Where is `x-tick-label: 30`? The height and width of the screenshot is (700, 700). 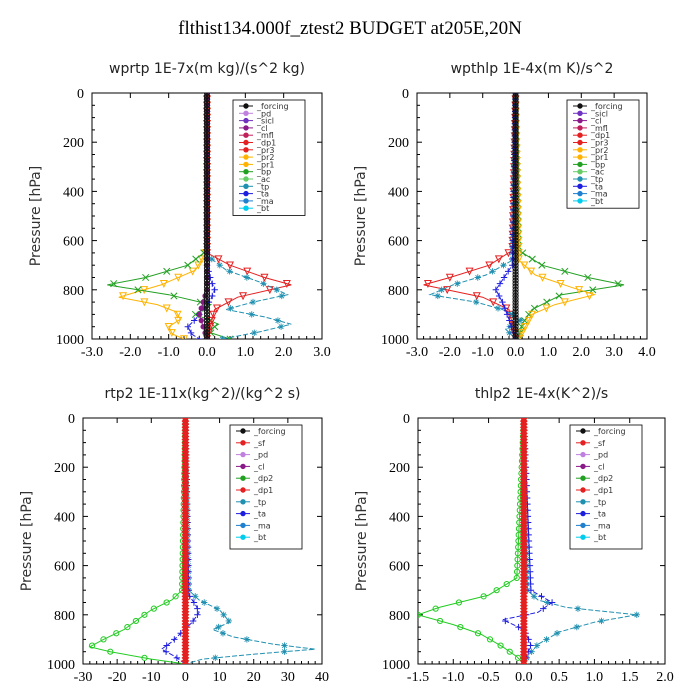
x-tick-label: 30 is located at coordinates (288, 677).